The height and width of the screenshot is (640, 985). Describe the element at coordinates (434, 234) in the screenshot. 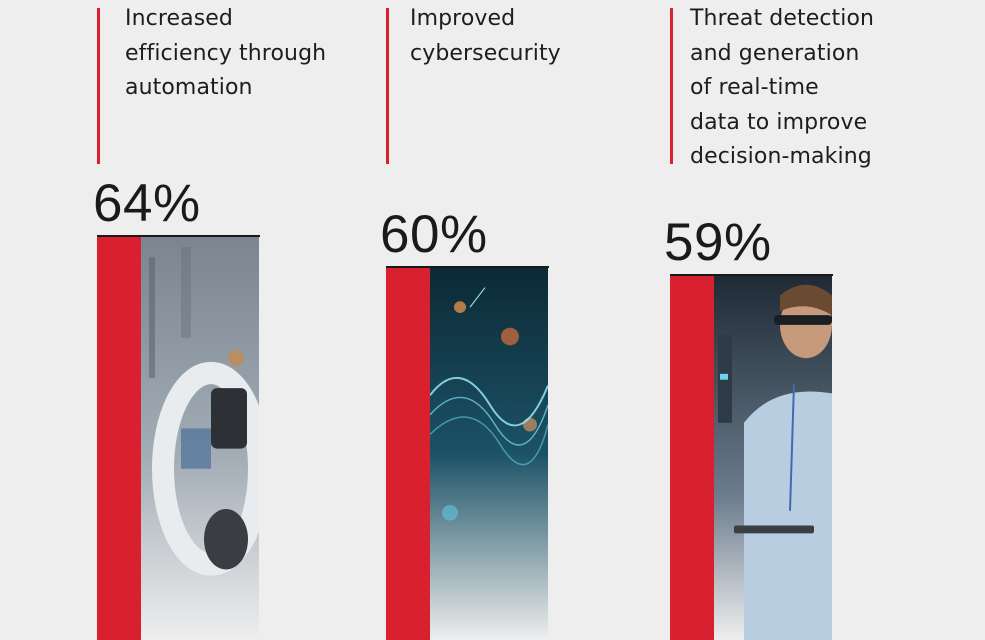

I see `value-label: 60%` at that location.